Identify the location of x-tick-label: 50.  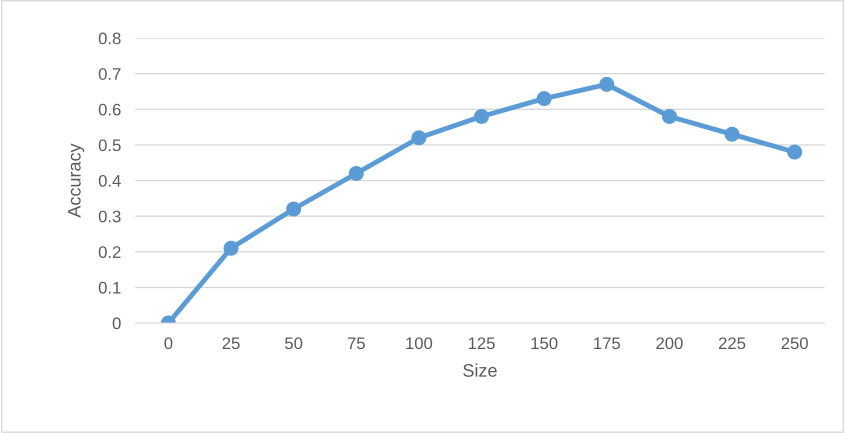
(293, 343).